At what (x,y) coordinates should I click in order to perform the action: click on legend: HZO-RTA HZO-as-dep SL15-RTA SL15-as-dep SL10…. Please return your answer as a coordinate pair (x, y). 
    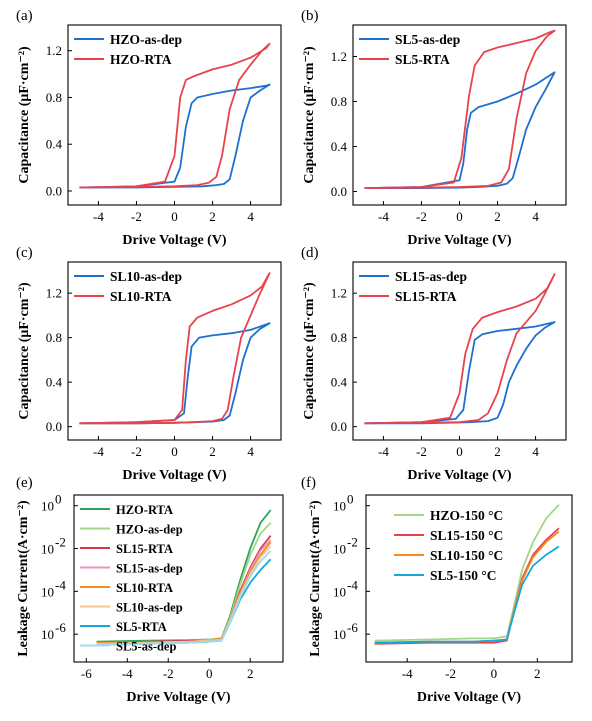
    Looking at the image, I should click on (131, 578).